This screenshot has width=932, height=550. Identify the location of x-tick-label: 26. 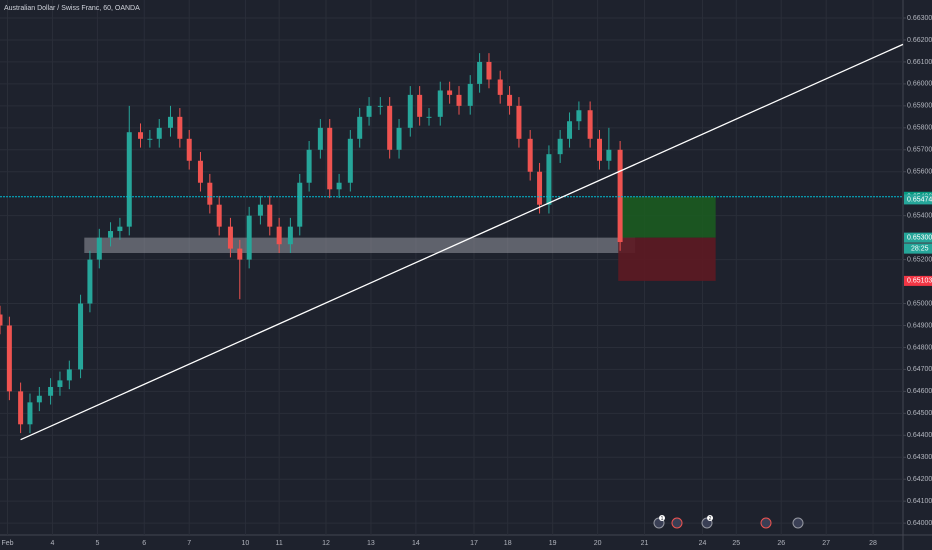
(781, 543).